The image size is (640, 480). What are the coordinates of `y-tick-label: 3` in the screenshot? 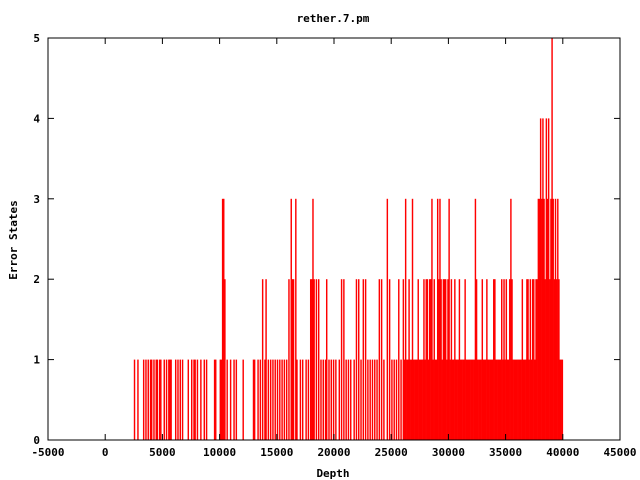 It's located at (36, 199).